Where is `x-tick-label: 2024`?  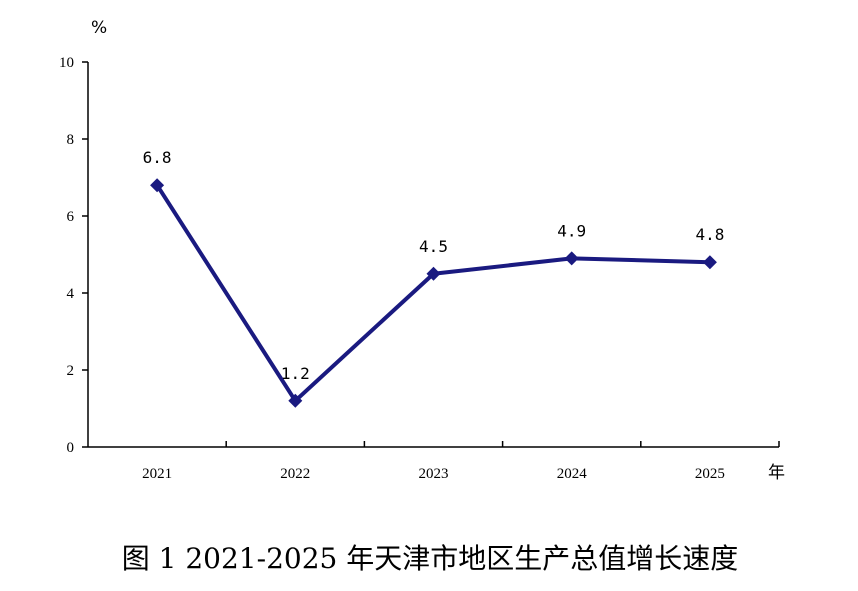 x-tick-label: 2024 is located at coordinates (572, 474).